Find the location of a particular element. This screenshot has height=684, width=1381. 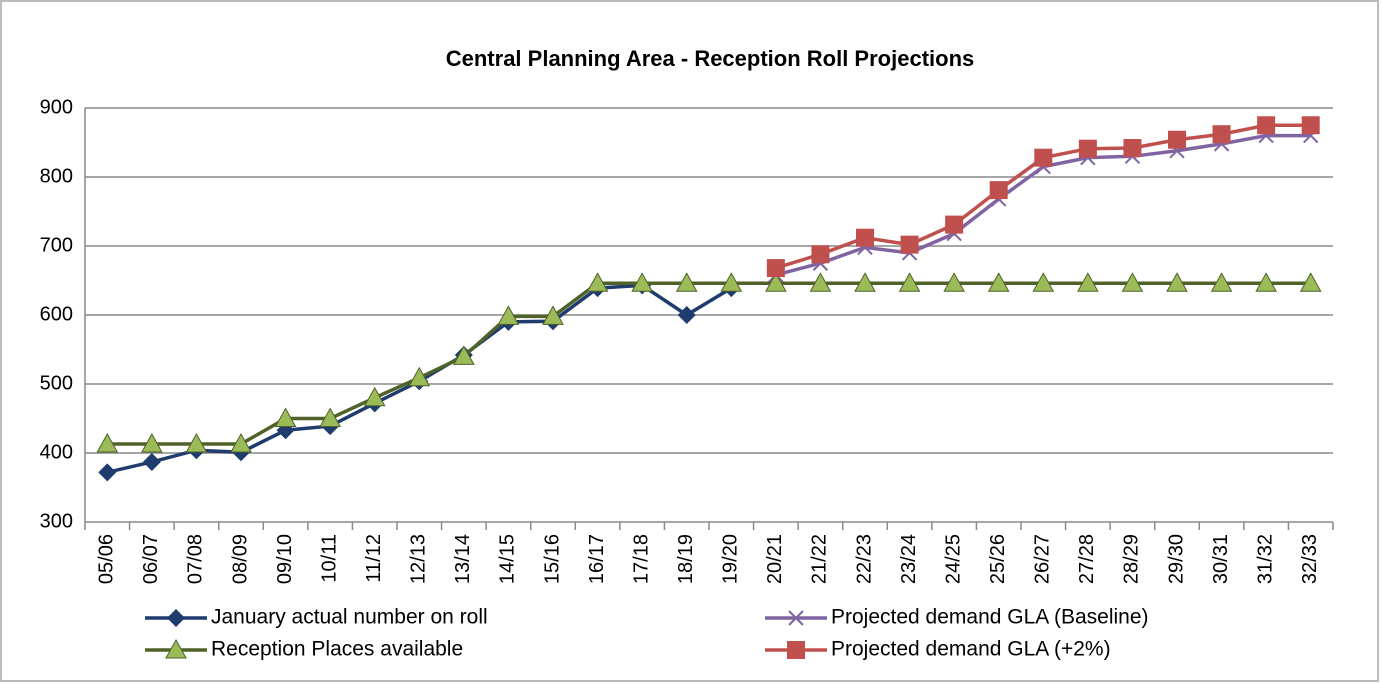

legend-text: Projected demand GLA (+2%) is located at coordinates (971, 649).